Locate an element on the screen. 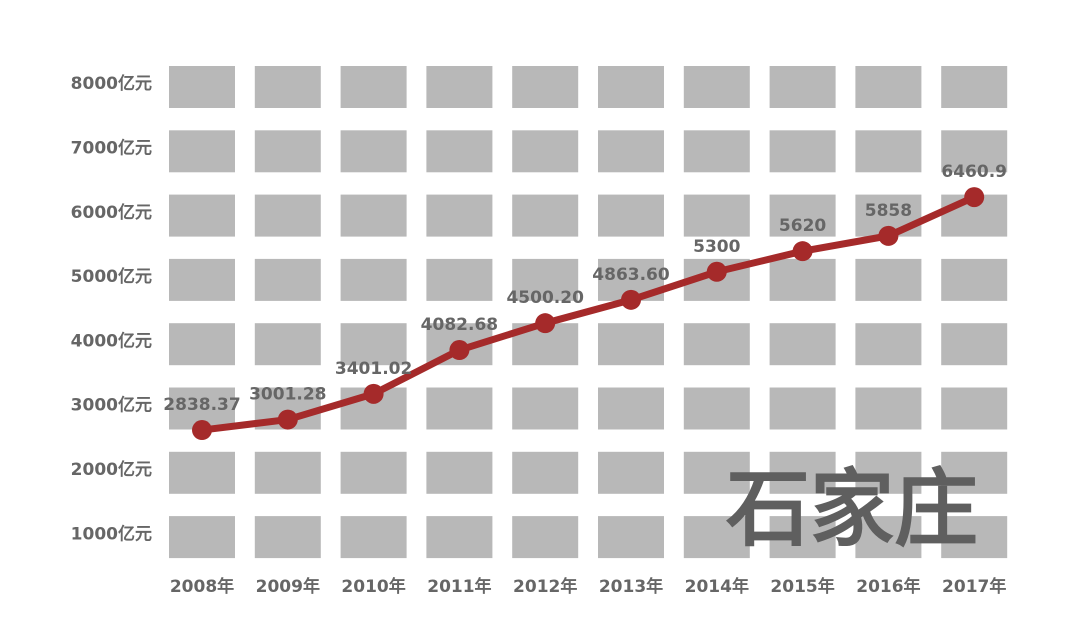 The width and height of the screenshot is (1080, 629). data-label: 4863.60 is located at coordinates (631, 275).